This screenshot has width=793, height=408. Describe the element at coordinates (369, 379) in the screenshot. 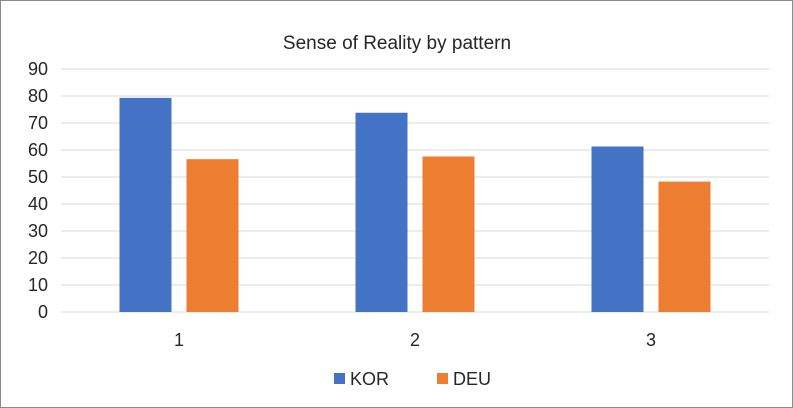

I see `legend-label-kor: KOR` at that location.